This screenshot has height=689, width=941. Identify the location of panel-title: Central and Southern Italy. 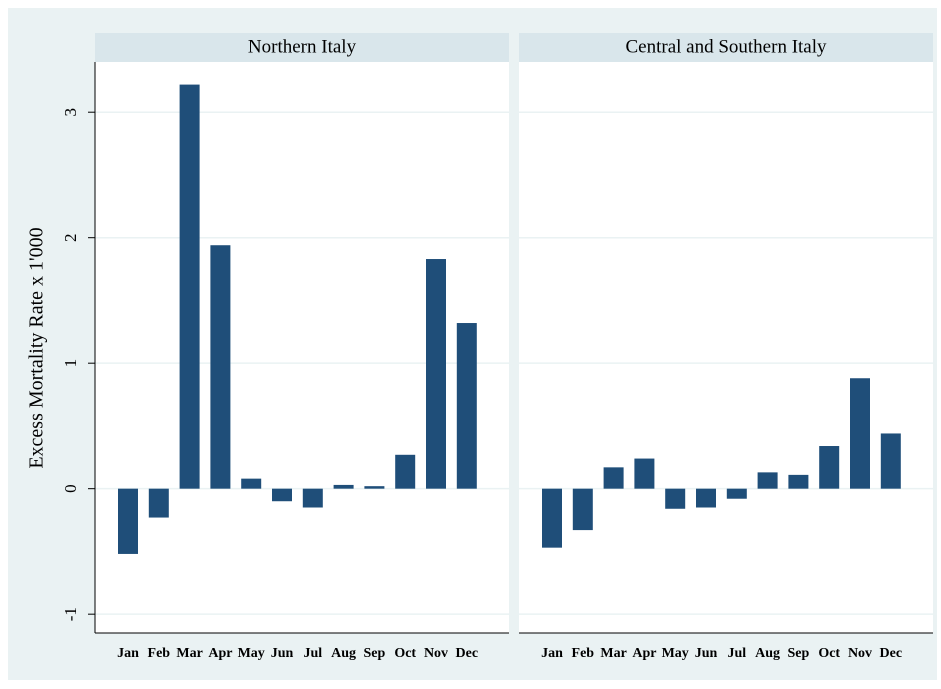
(726, 46).